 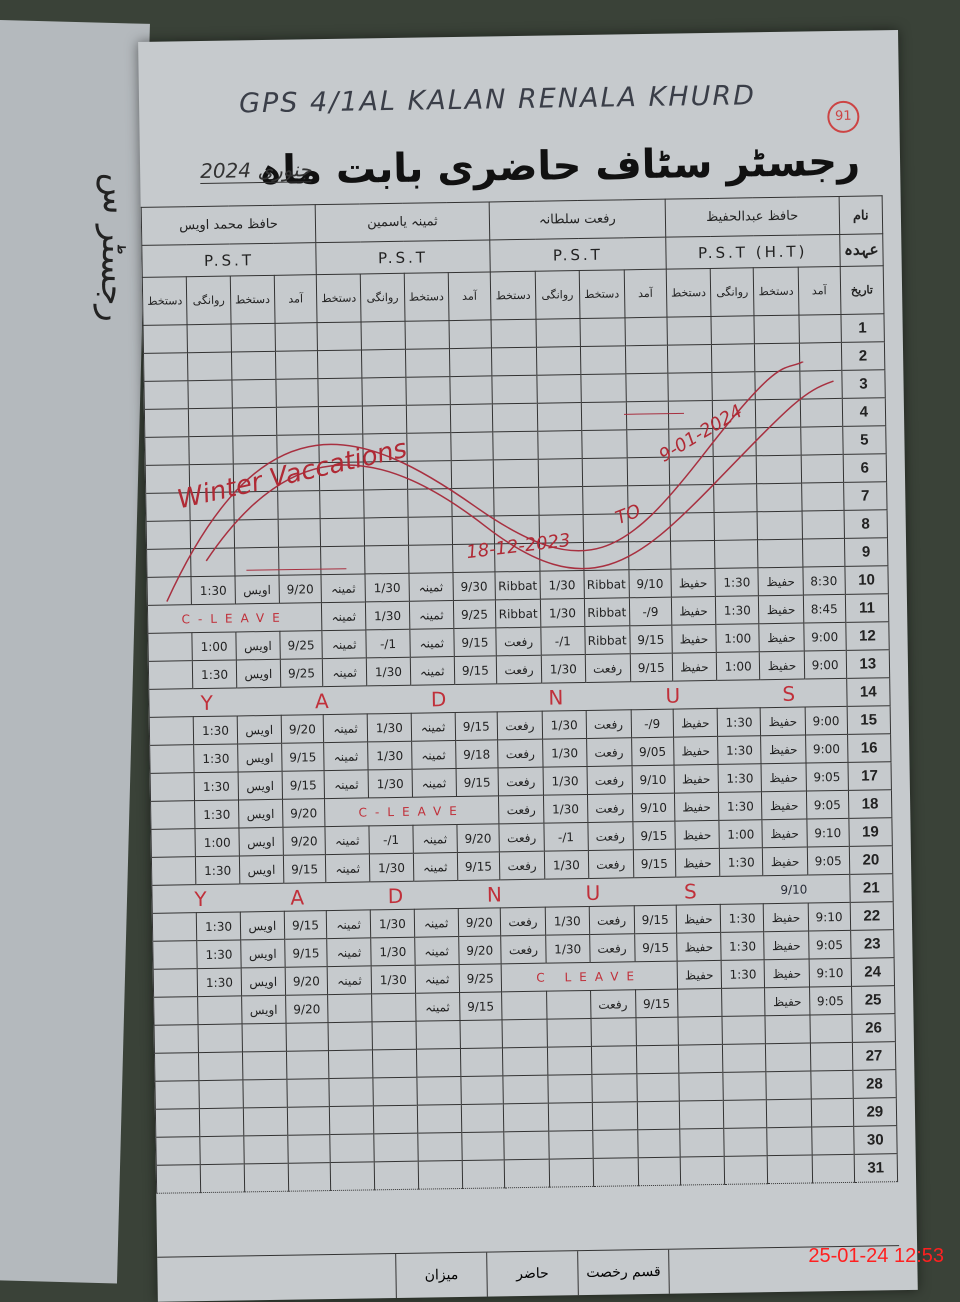 What do you see at coordinates (867, 664) in the screenshot?
I see `date-cell: 13` at bounding box center [867, 664].